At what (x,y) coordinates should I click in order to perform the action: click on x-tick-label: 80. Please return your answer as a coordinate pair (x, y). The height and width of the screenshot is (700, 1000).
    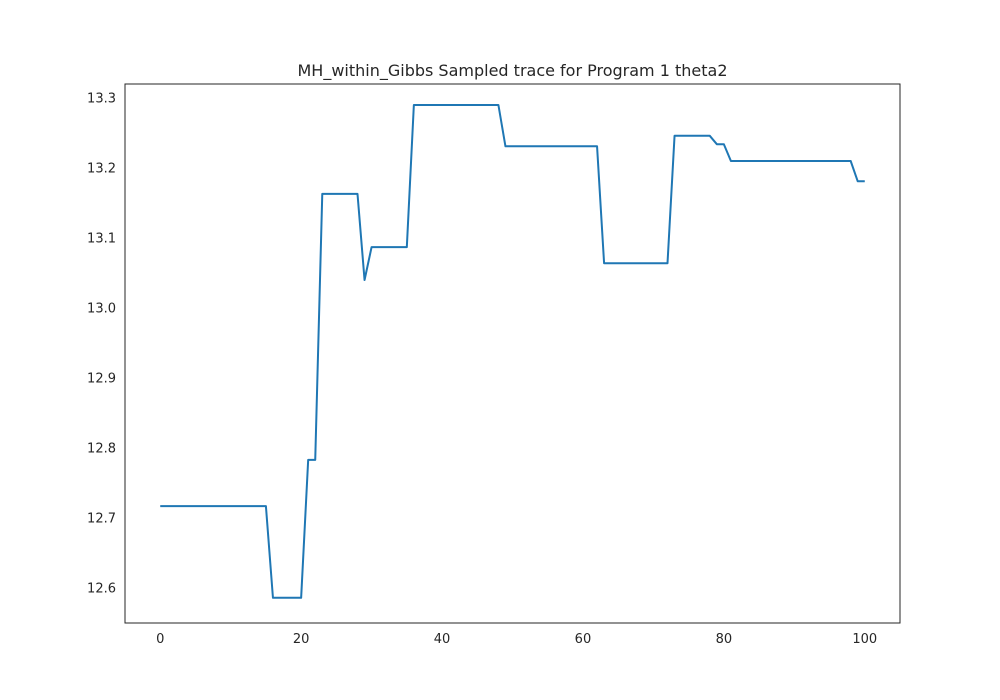
    Looking at the image, I should click on (724, 639).